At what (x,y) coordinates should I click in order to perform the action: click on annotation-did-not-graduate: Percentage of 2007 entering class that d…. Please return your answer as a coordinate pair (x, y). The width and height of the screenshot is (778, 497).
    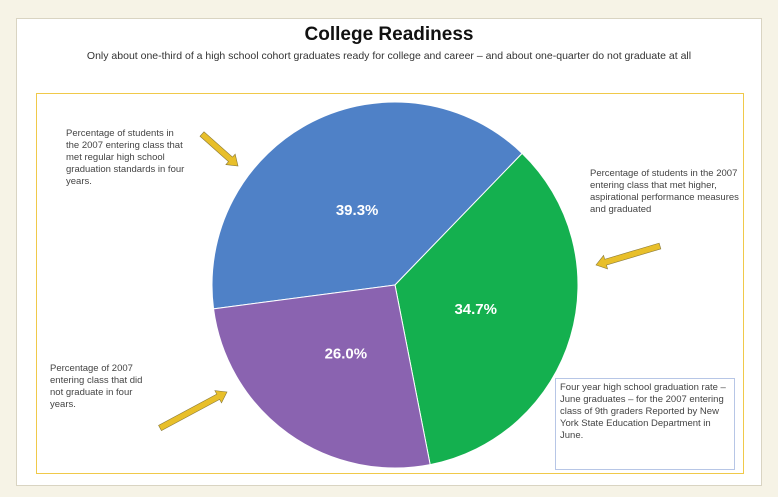
    Looking at the image, I should click on (96, 386).